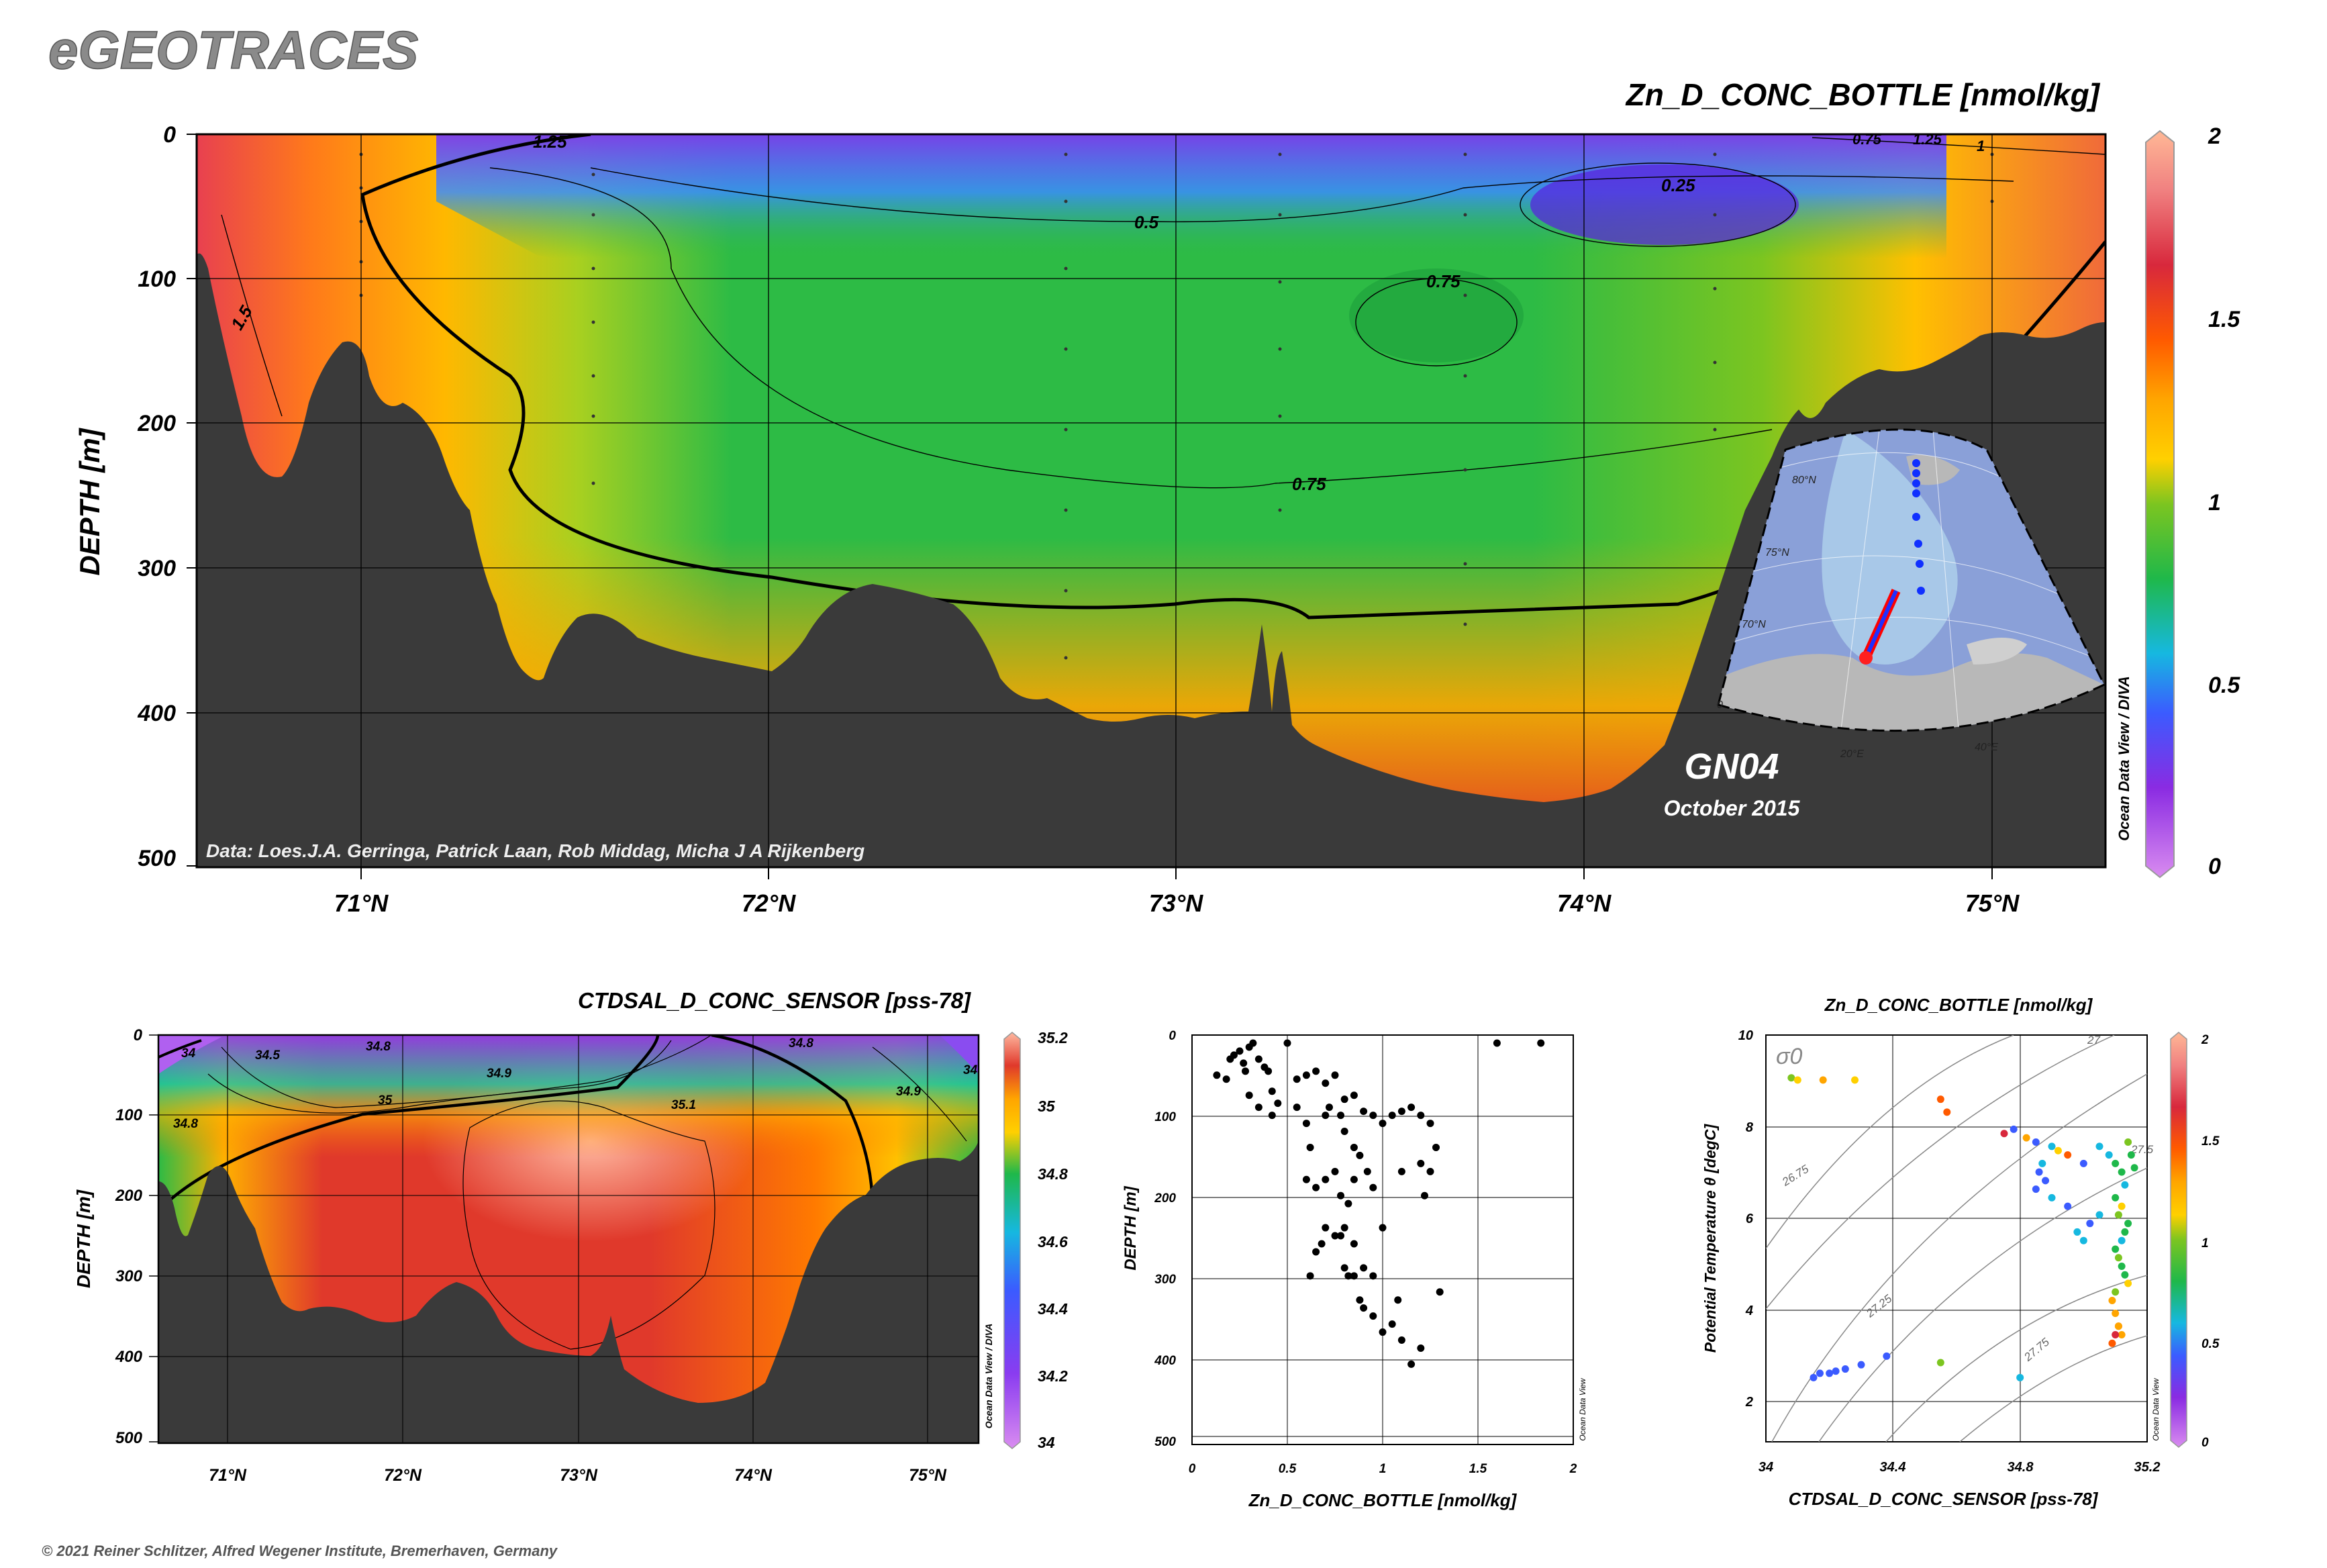 The height and width of the screenshot is (1568, 2327). Describe the element at coordinates (1383, 1500) in the screenshot. I see `profile-x-label: Zn_D_CONC_BOTTLE [nmol/kg]` at that location.